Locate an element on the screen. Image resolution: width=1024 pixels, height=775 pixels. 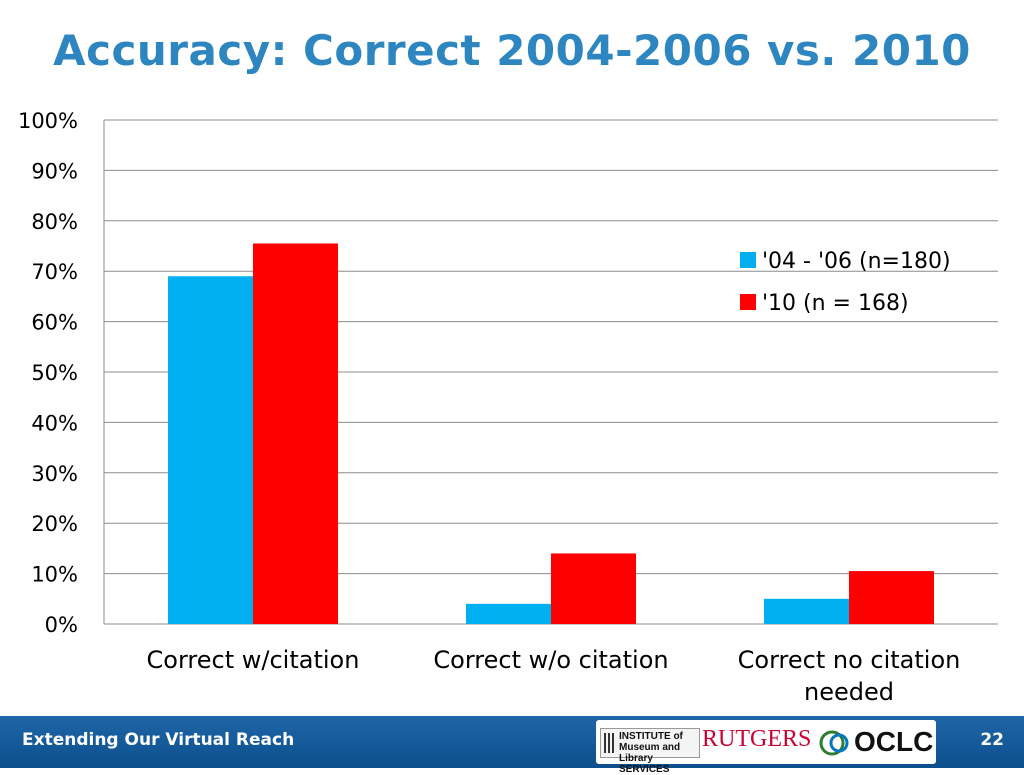
legend-label: '04 - '06 (n=180) is located at coordinates (856, 261).